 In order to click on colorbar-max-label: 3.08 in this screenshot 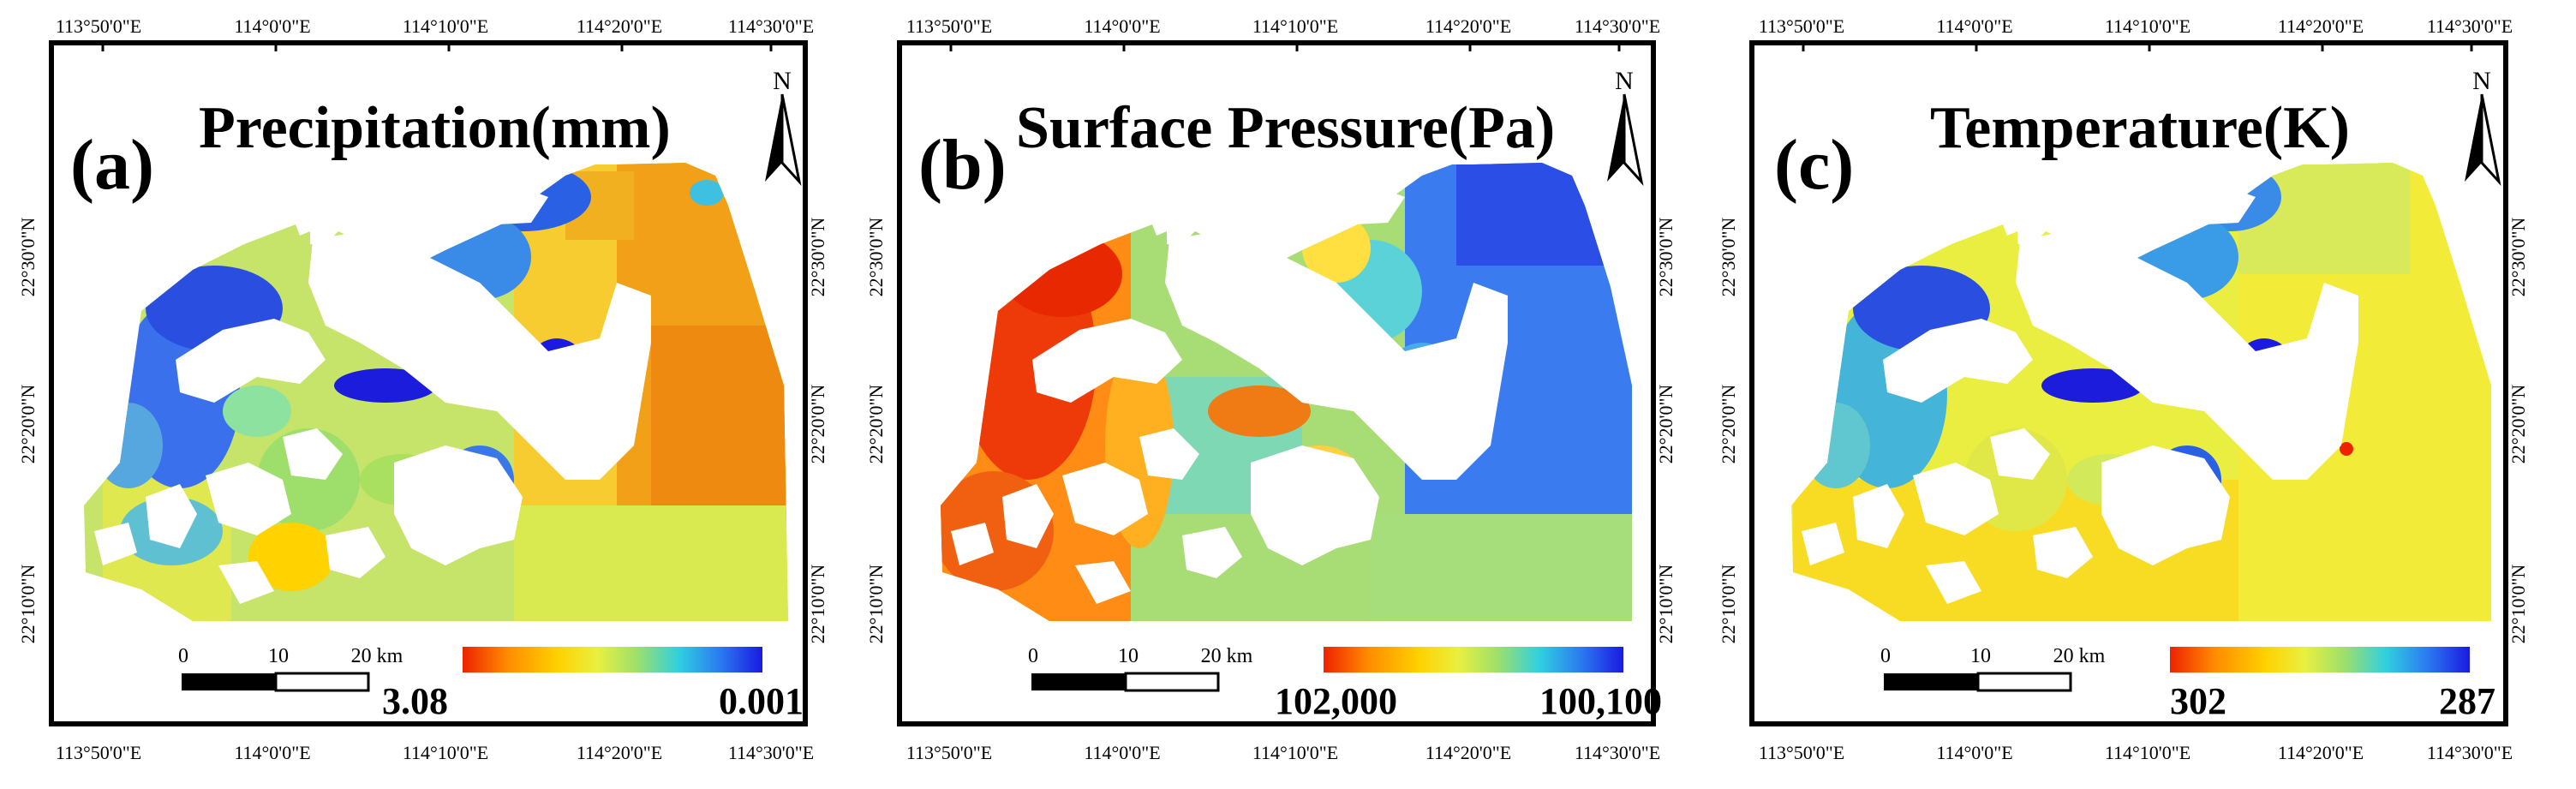, I will do `click(415, 701)`.